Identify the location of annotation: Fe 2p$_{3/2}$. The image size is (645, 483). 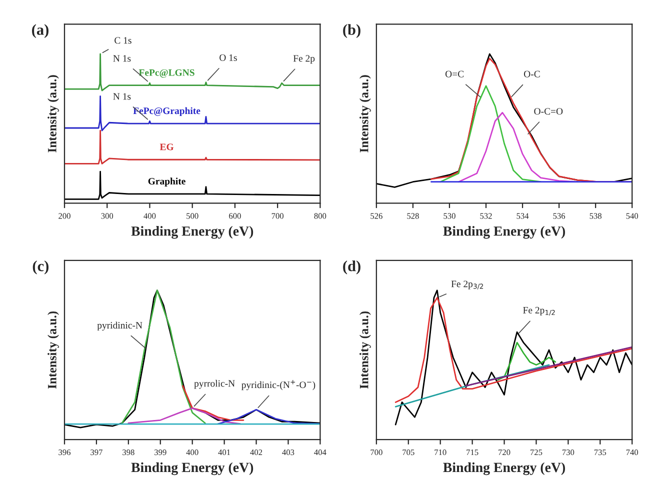
(467, 285).